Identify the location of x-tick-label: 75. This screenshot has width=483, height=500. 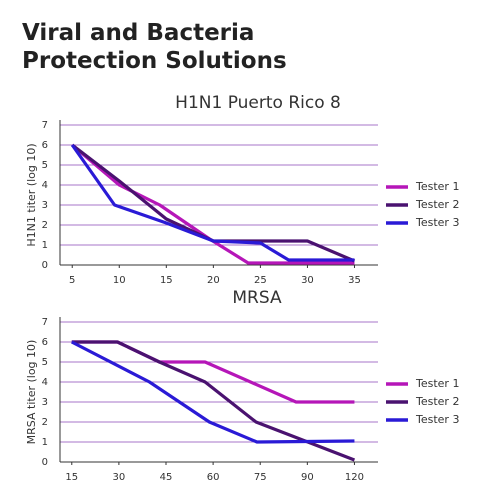
(260, 477).